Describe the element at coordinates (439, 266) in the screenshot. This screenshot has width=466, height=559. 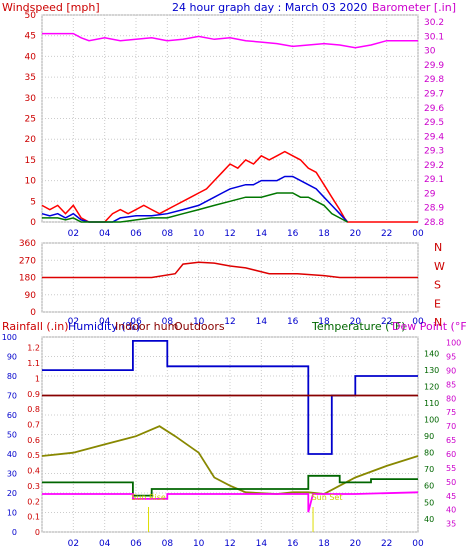
I see `direction-label: W` at that location.